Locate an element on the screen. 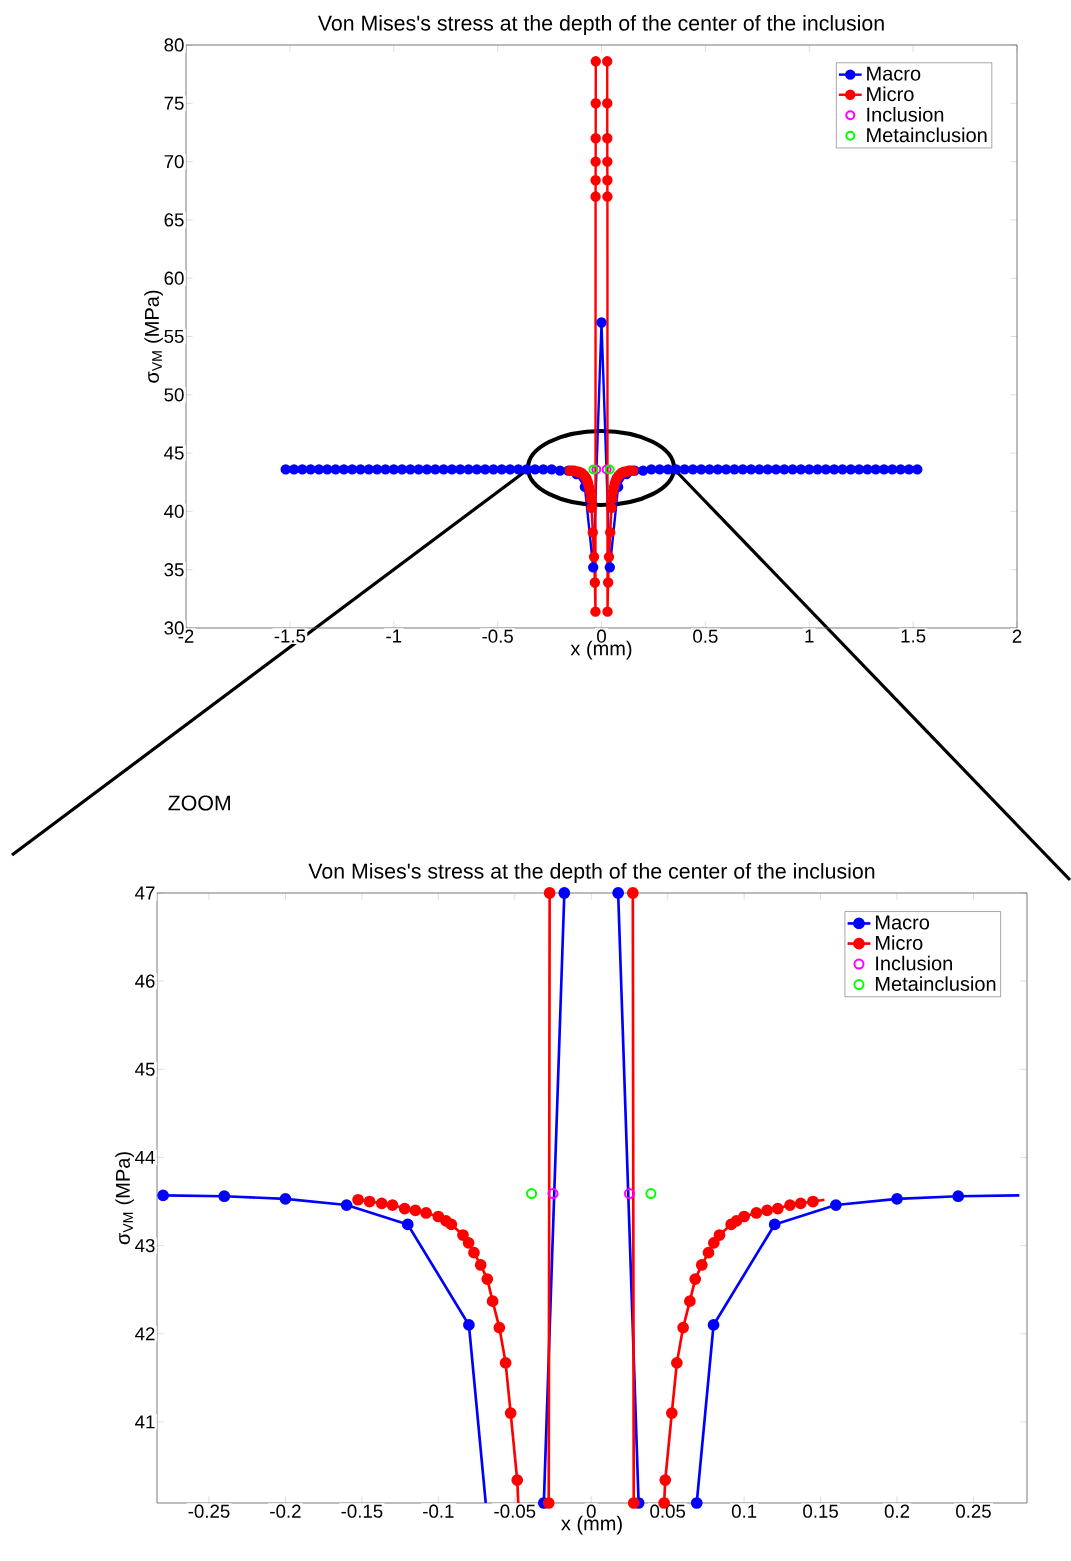 The height and width of the screenshot is (1561, 1071). x-tick-label: 1 is located at coordinates (809, 636).